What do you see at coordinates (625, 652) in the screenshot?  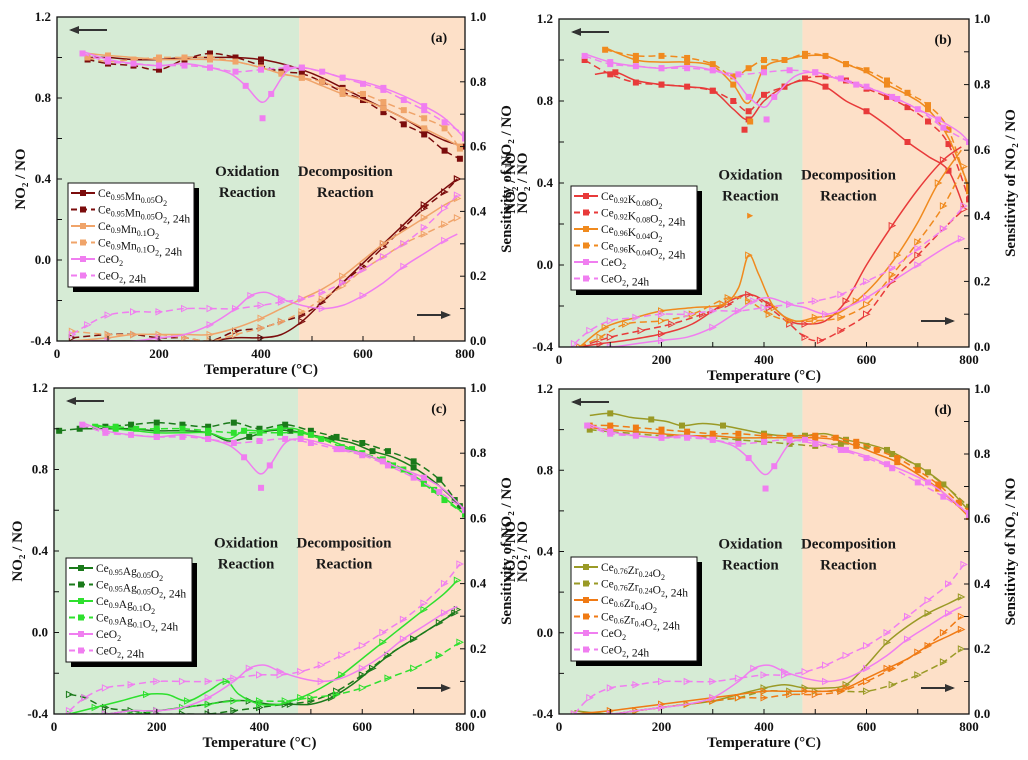 I see `legend-label: CeO2, 24h` at bounding box center [625, 652].